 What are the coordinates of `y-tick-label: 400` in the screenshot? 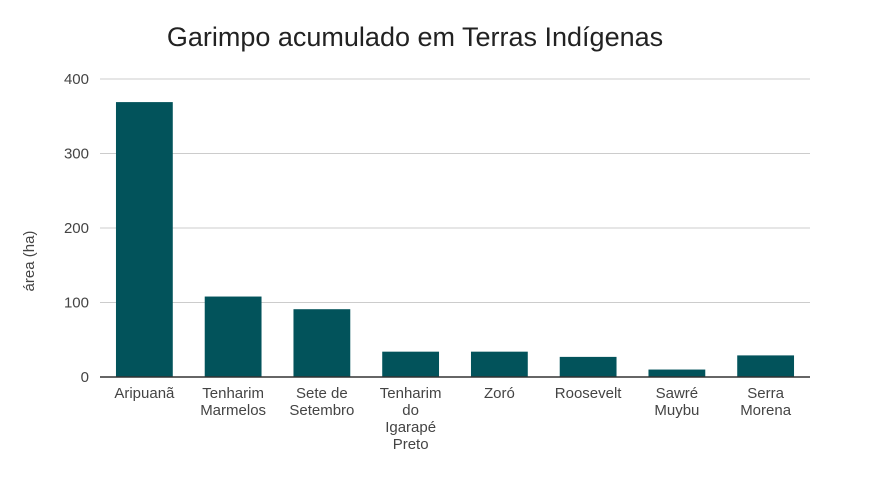 It's located at (76, 79).